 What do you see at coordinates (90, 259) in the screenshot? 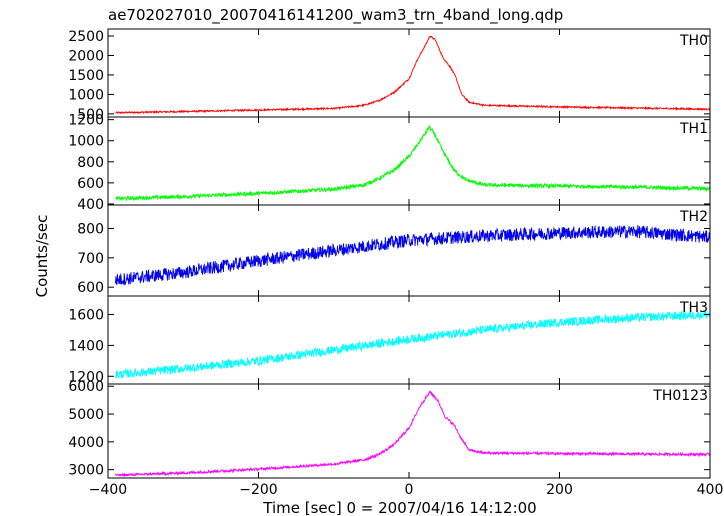
I see `y-tick-label: 700` at bounding box center [90, 259].